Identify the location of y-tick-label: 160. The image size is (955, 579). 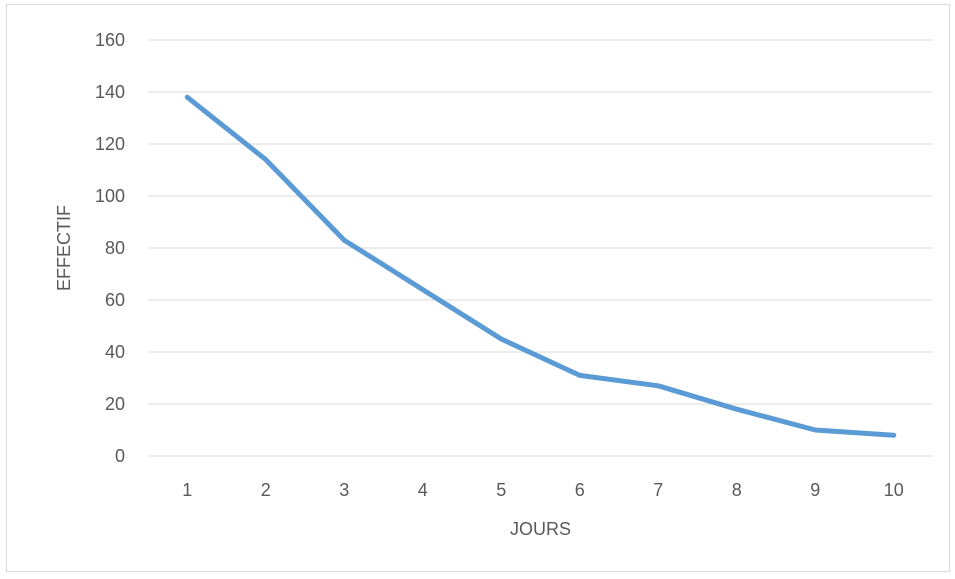
(110, 40).